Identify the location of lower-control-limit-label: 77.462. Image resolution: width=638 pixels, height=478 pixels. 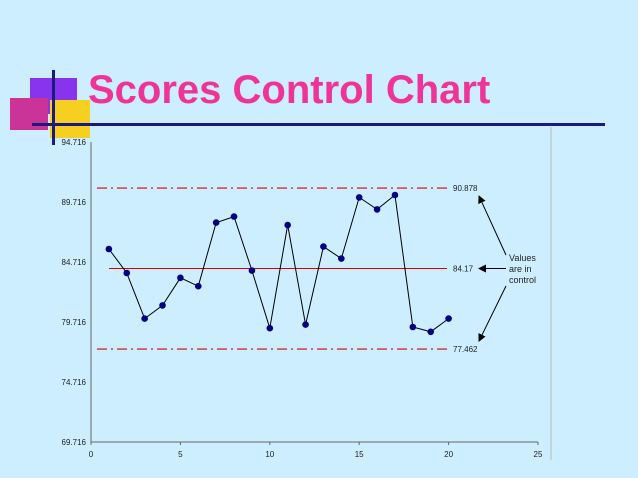
(465, 349).